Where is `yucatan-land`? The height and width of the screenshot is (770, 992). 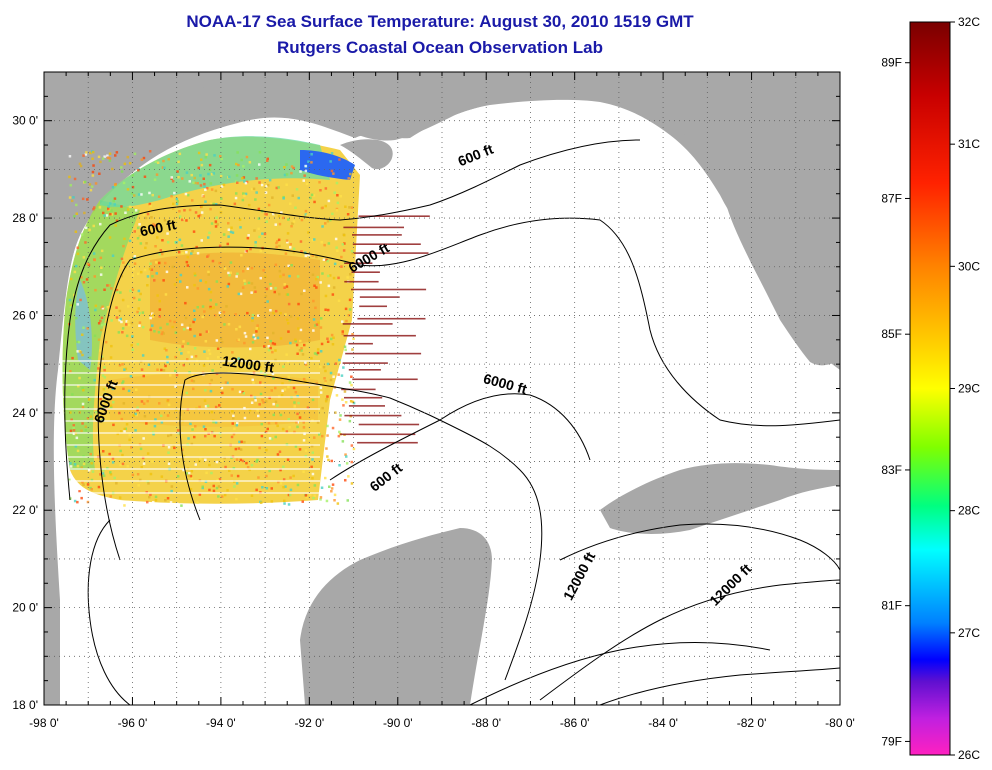
yucatan-land is located at coordinates (396, 616).